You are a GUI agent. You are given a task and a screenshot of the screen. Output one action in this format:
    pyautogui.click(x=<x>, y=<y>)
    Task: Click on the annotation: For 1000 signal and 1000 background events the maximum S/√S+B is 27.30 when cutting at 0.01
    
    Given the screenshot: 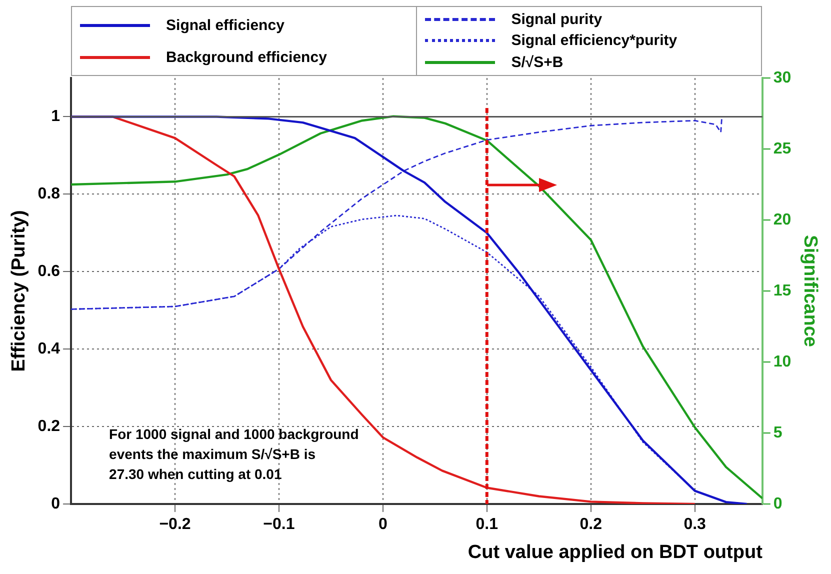 What is the action you would take?
    pyautogui.click(x=234, y=454)
    